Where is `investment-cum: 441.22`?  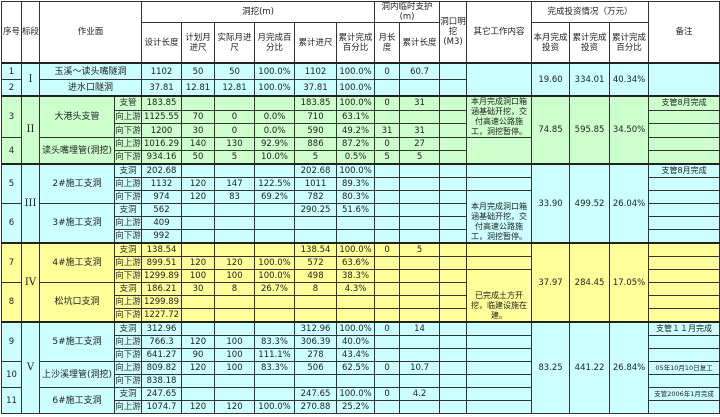
investment-cum: 441.22 is located at coordinates (590, 367).